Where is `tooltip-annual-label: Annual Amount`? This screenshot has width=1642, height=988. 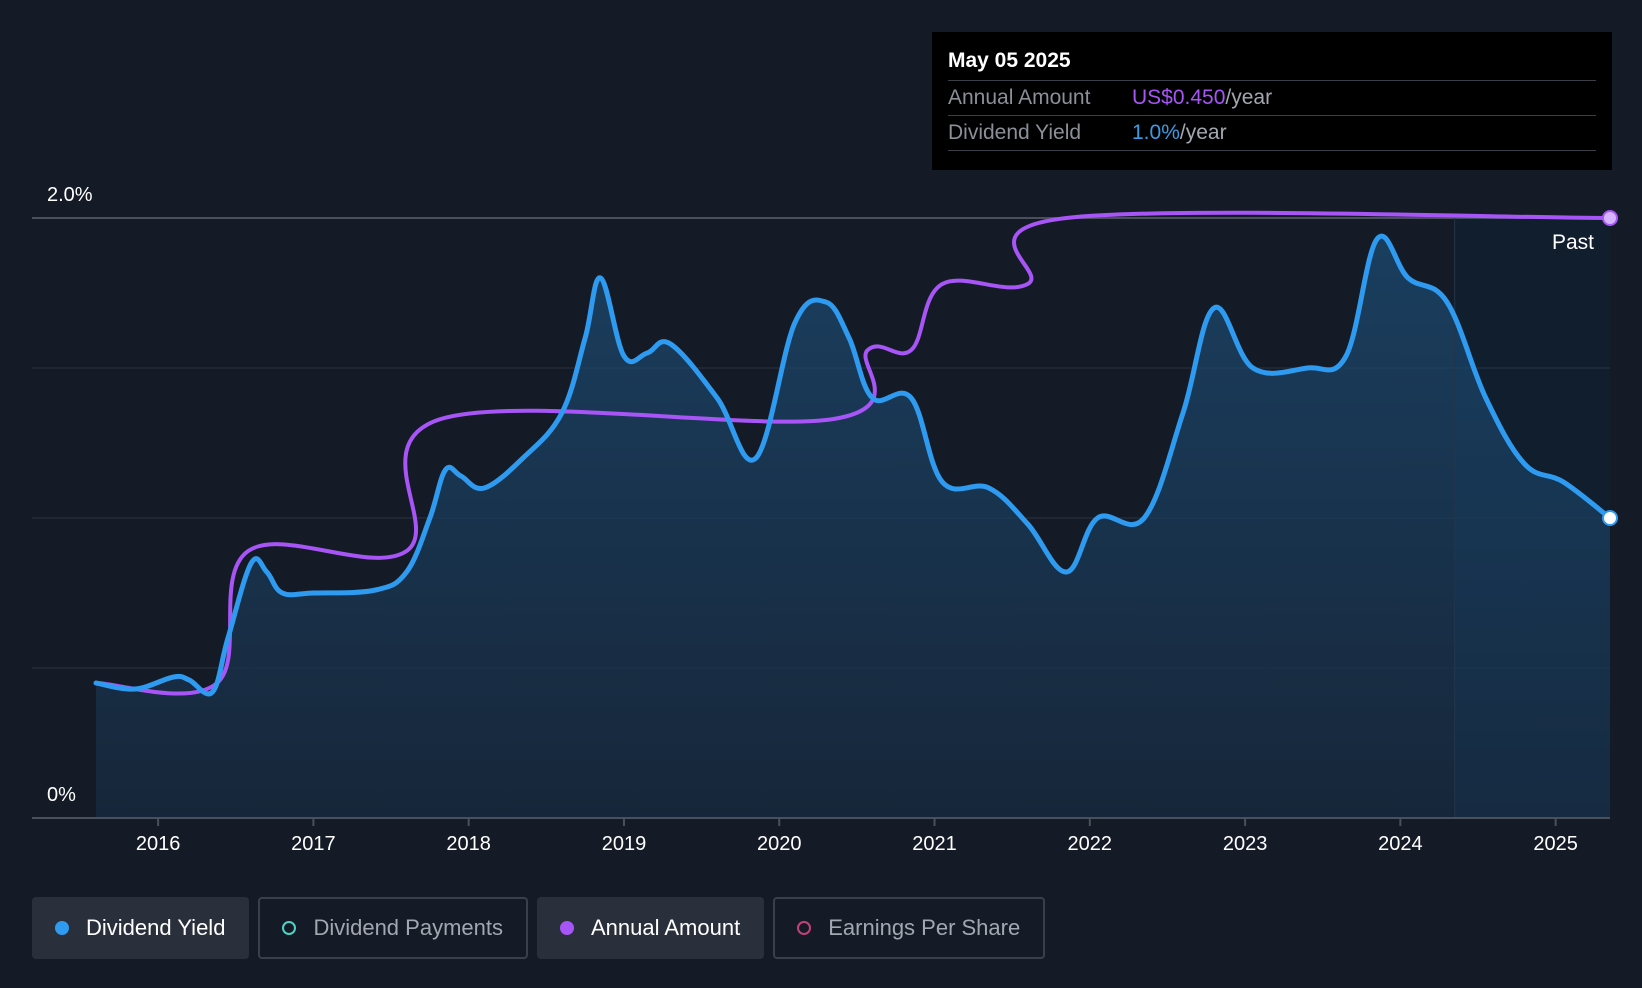
tooltip-annual-label: Annual Amount is located at coordinates (1019, 97).